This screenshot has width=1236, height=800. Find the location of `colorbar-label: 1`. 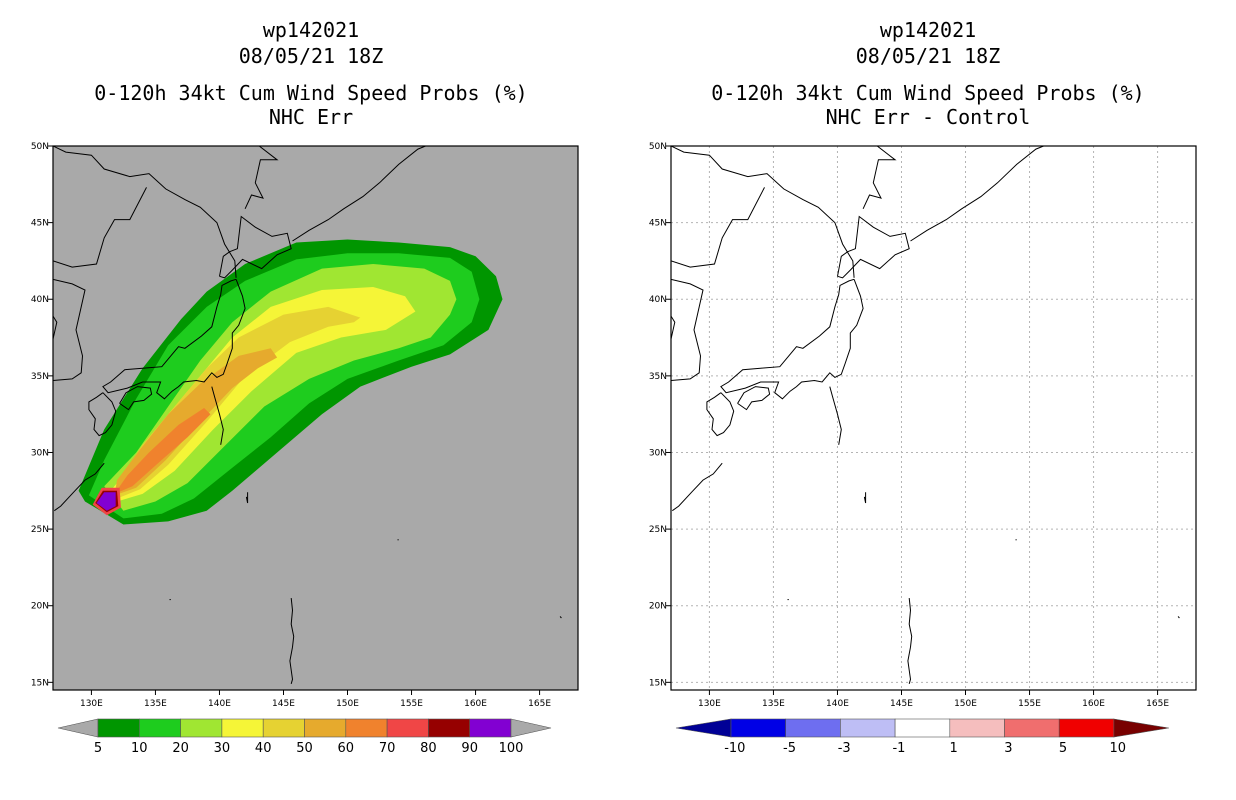

colorbar-label: 1 is located at coordinates (953, 748).